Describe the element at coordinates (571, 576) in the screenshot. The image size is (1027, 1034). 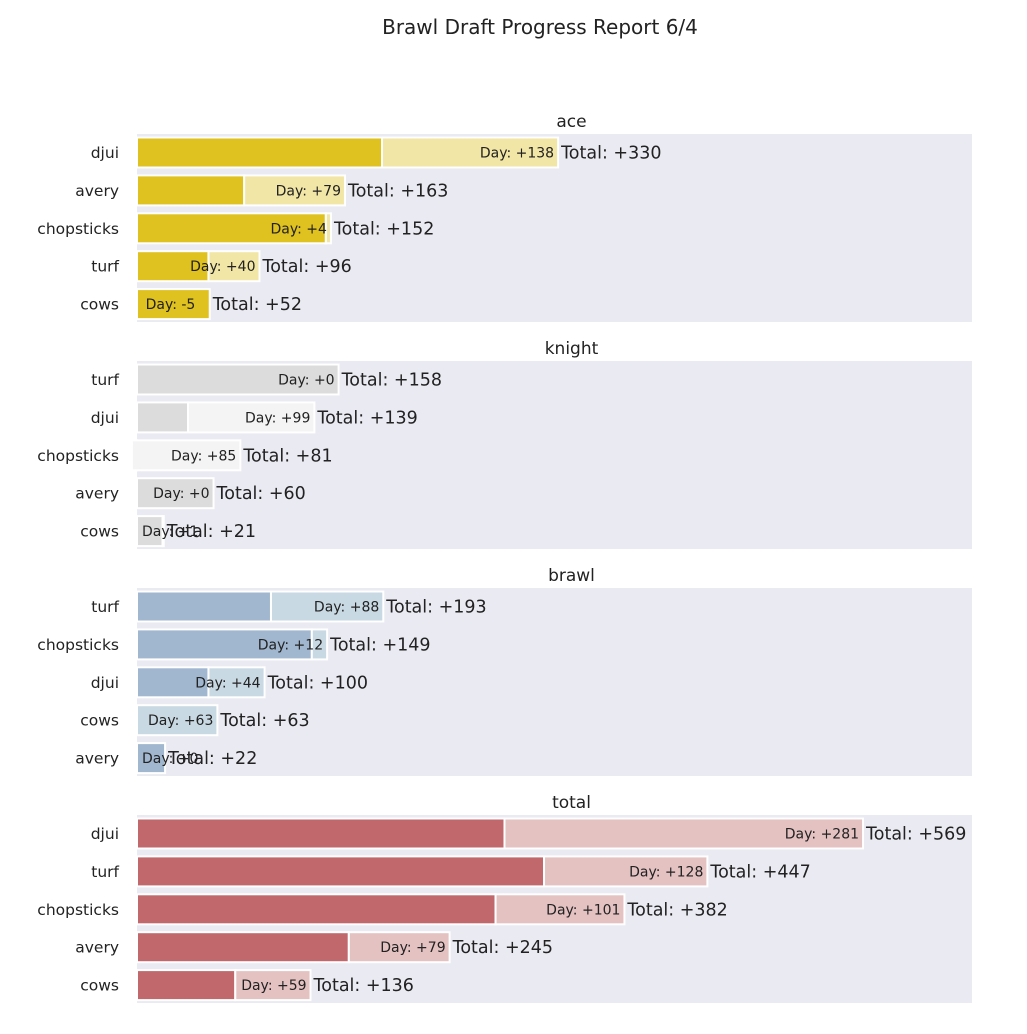
I see `panel-title: brawl` at that location.